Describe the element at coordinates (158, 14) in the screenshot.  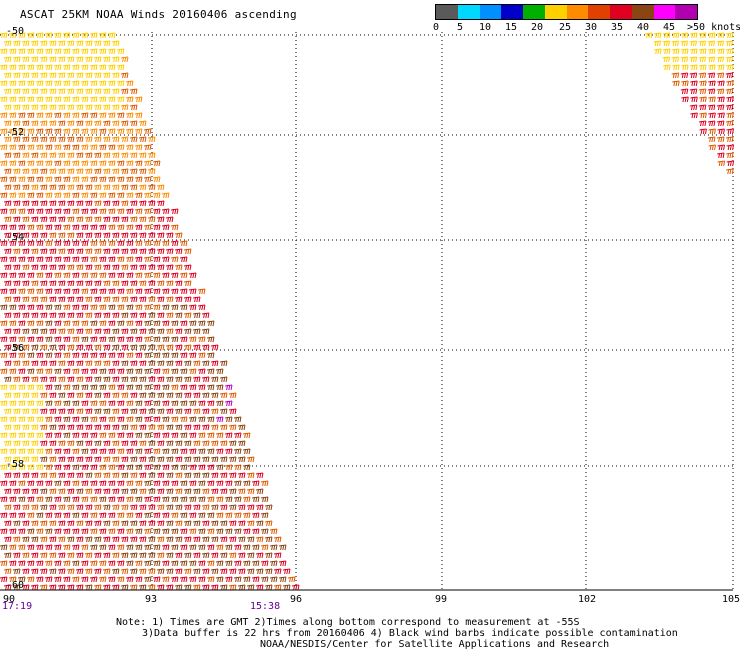
I see `map-title: ASCAT 25KM NOAA Winds 20160406 ascending` at that location.